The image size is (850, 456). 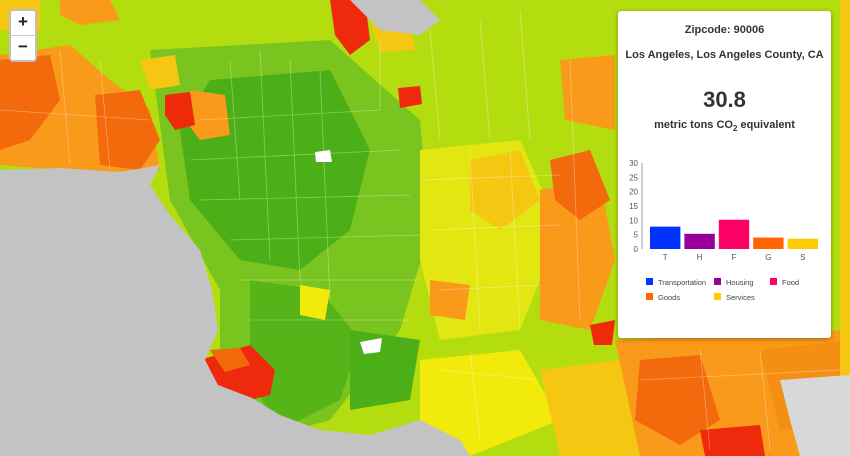 I want to click on bar-f, so click(x=734, y=234).